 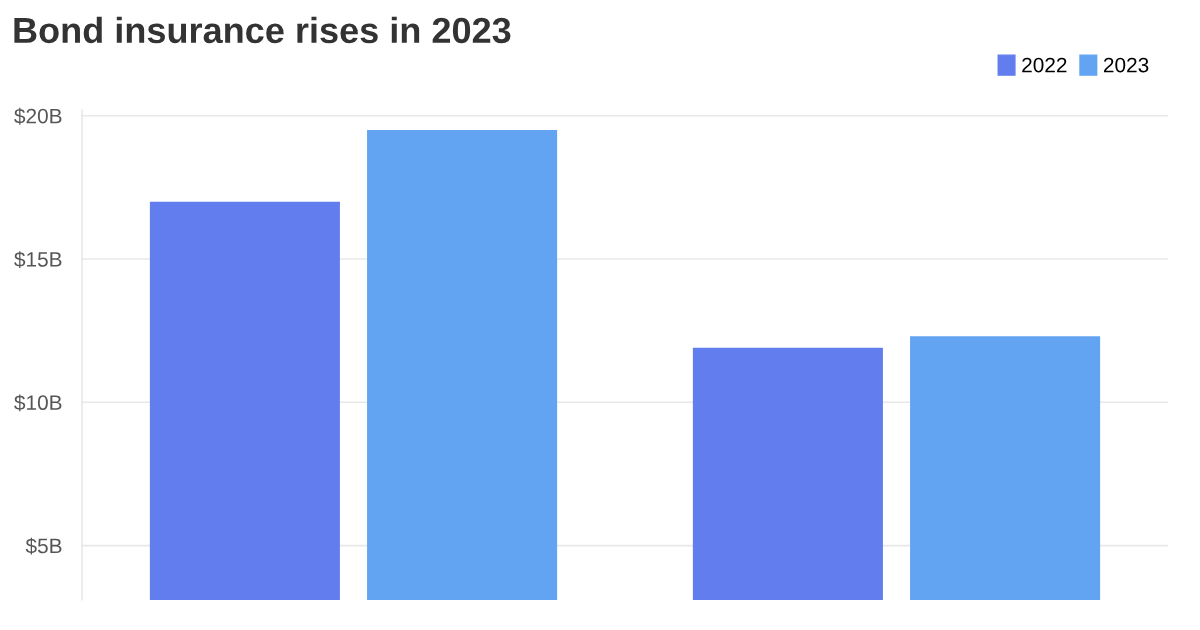 What do you see at coordinates (1044, 65) in the screenshot?
I see `legend-label: 2022` at bounding box center [1044, 65].